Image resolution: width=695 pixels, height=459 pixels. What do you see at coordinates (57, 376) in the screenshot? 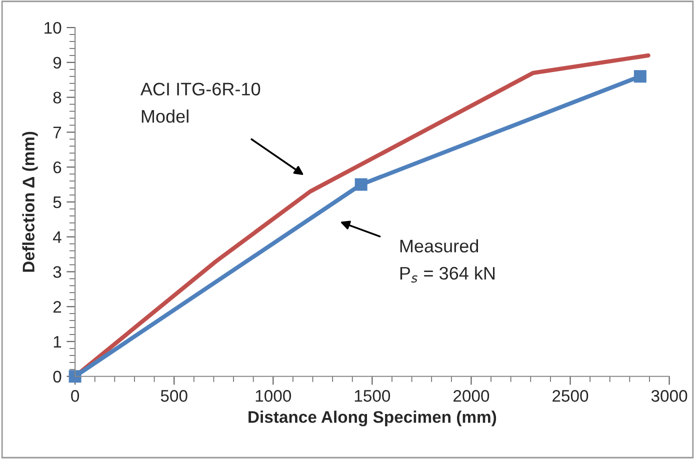
I see `y-tick-label: 0` at bounding box center [57, 376].